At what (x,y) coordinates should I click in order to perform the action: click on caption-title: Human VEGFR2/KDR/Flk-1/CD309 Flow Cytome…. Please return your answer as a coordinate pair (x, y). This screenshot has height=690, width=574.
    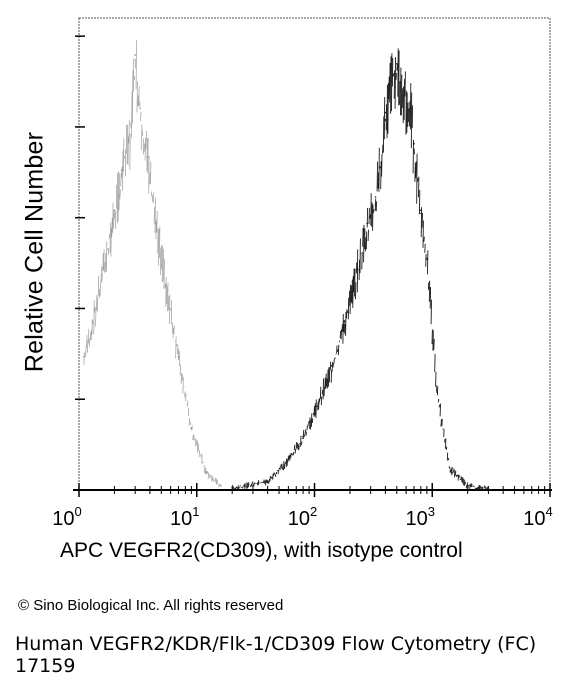
    Looking at the image, I should click on (276, 644).